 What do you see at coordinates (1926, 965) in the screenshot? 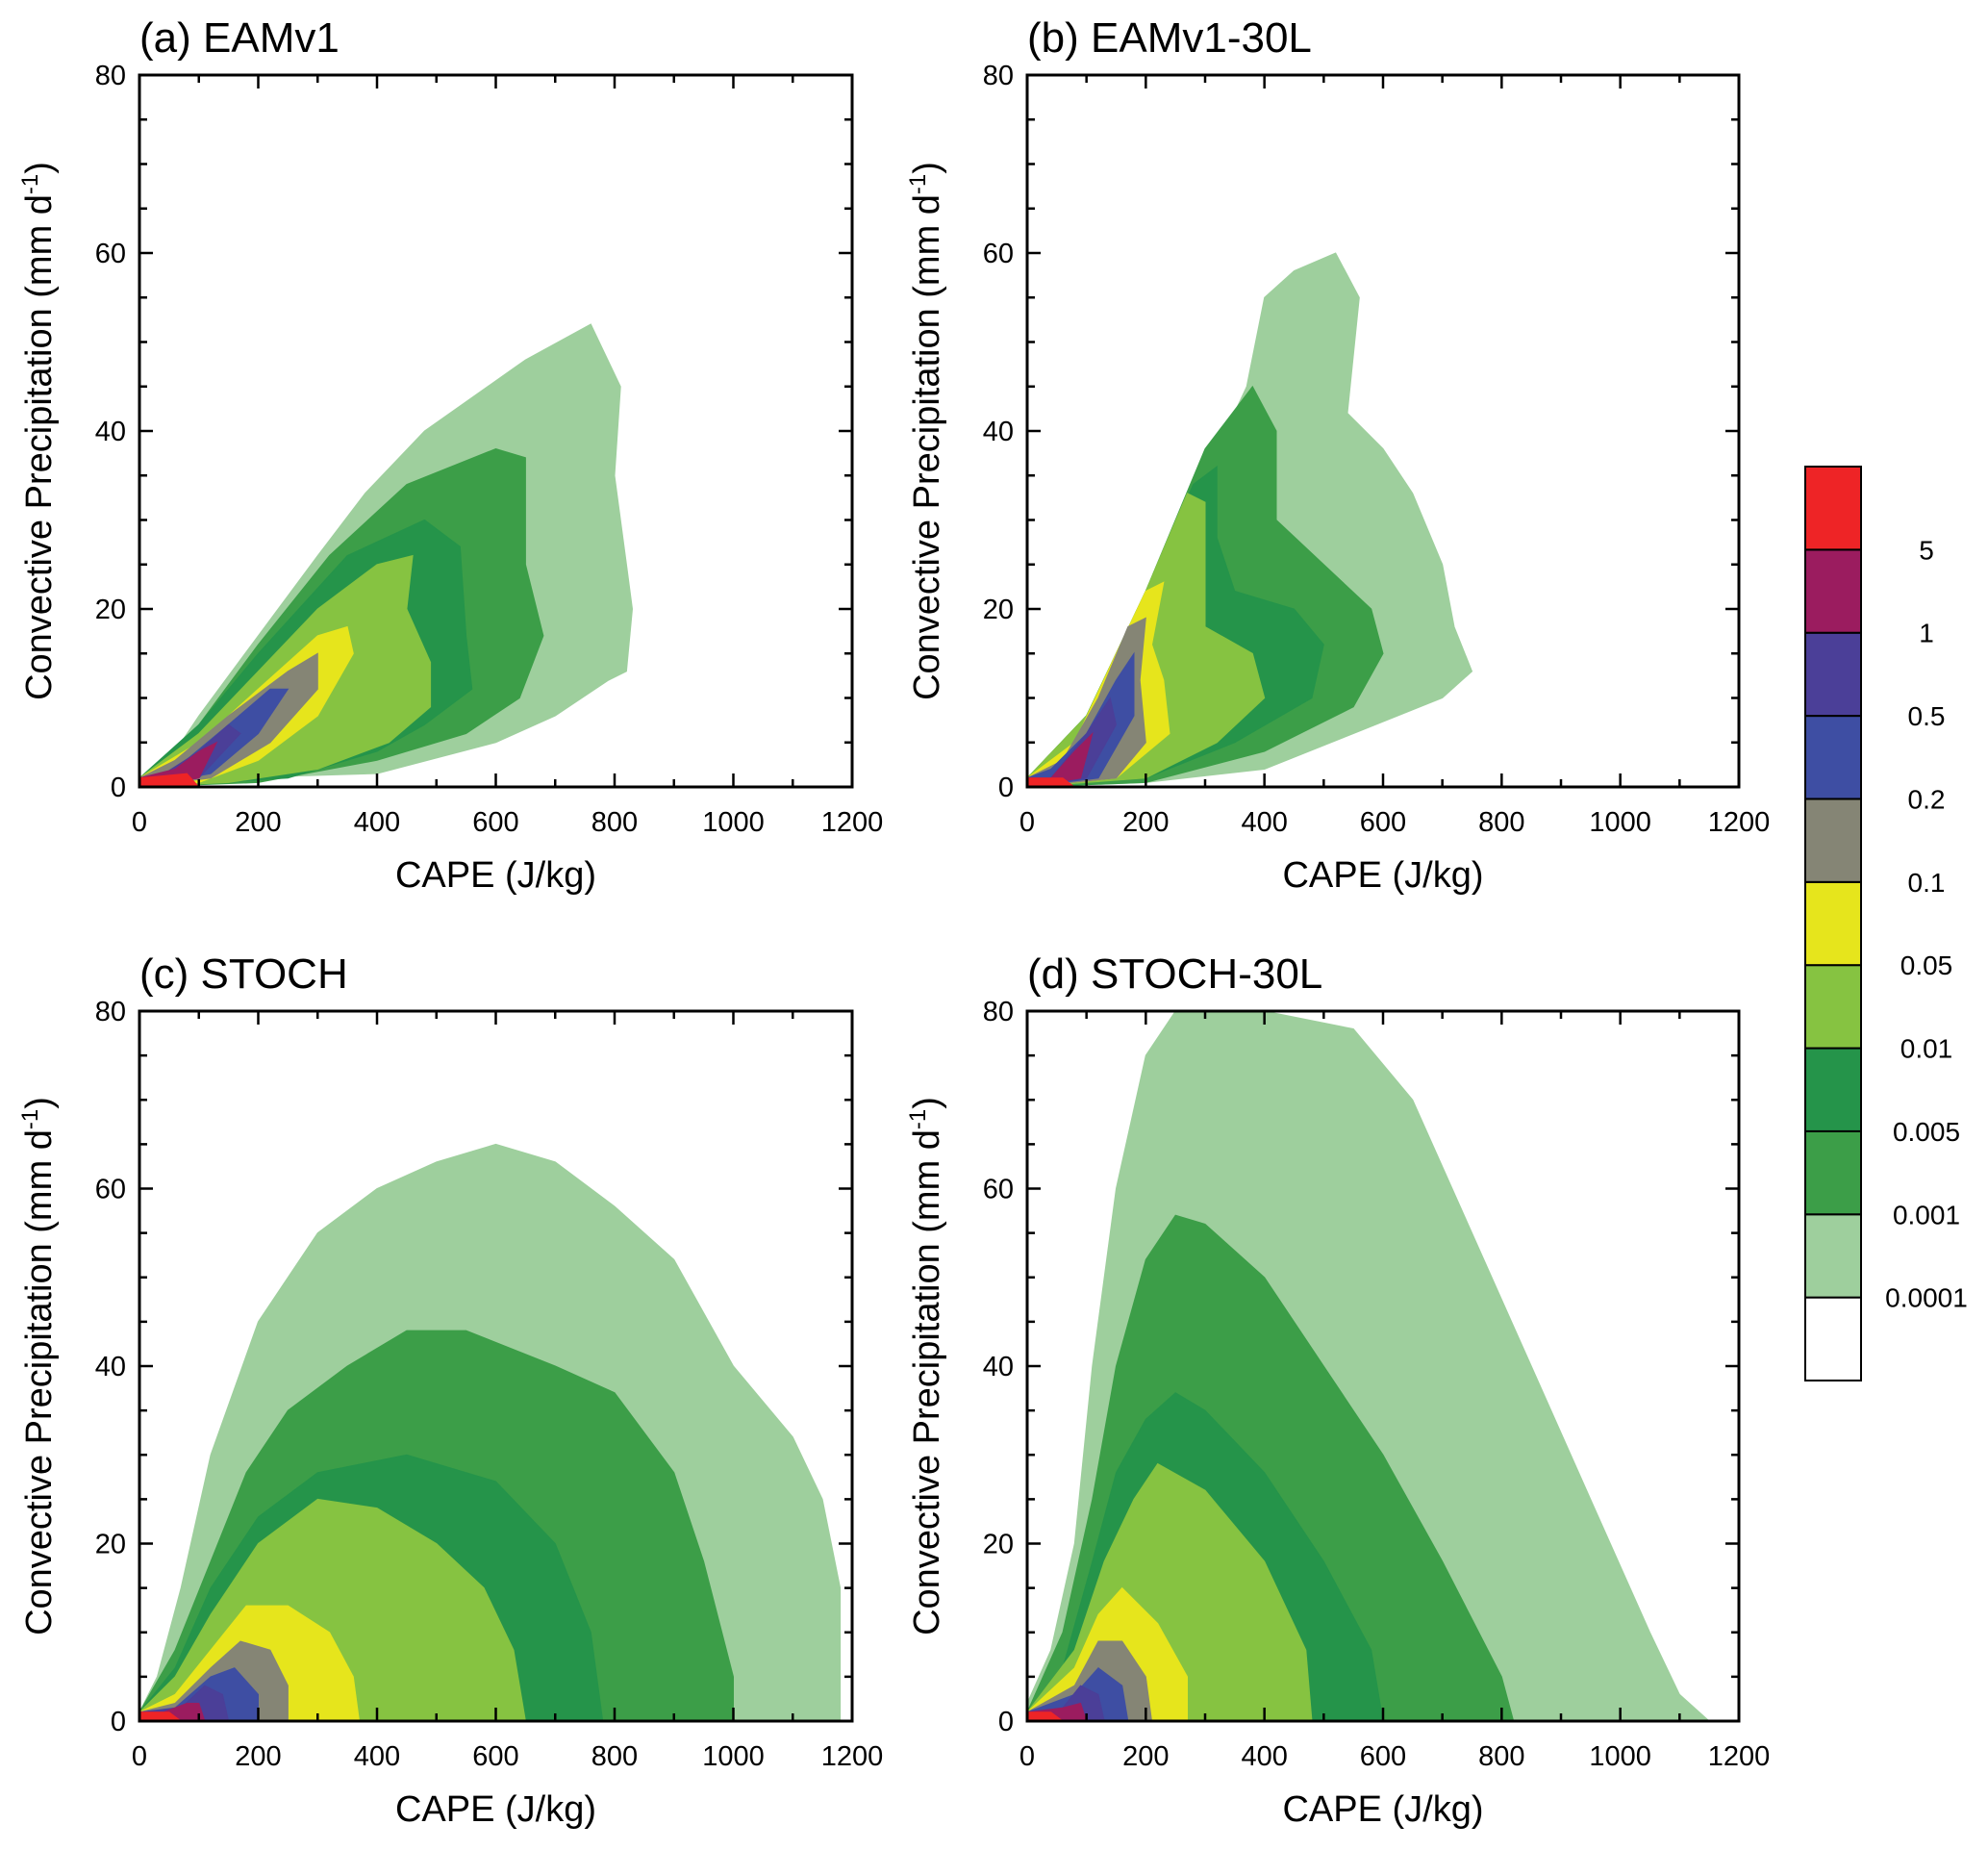
I see `colorbar-label: 0.05` at bounding box center [1926, 965].